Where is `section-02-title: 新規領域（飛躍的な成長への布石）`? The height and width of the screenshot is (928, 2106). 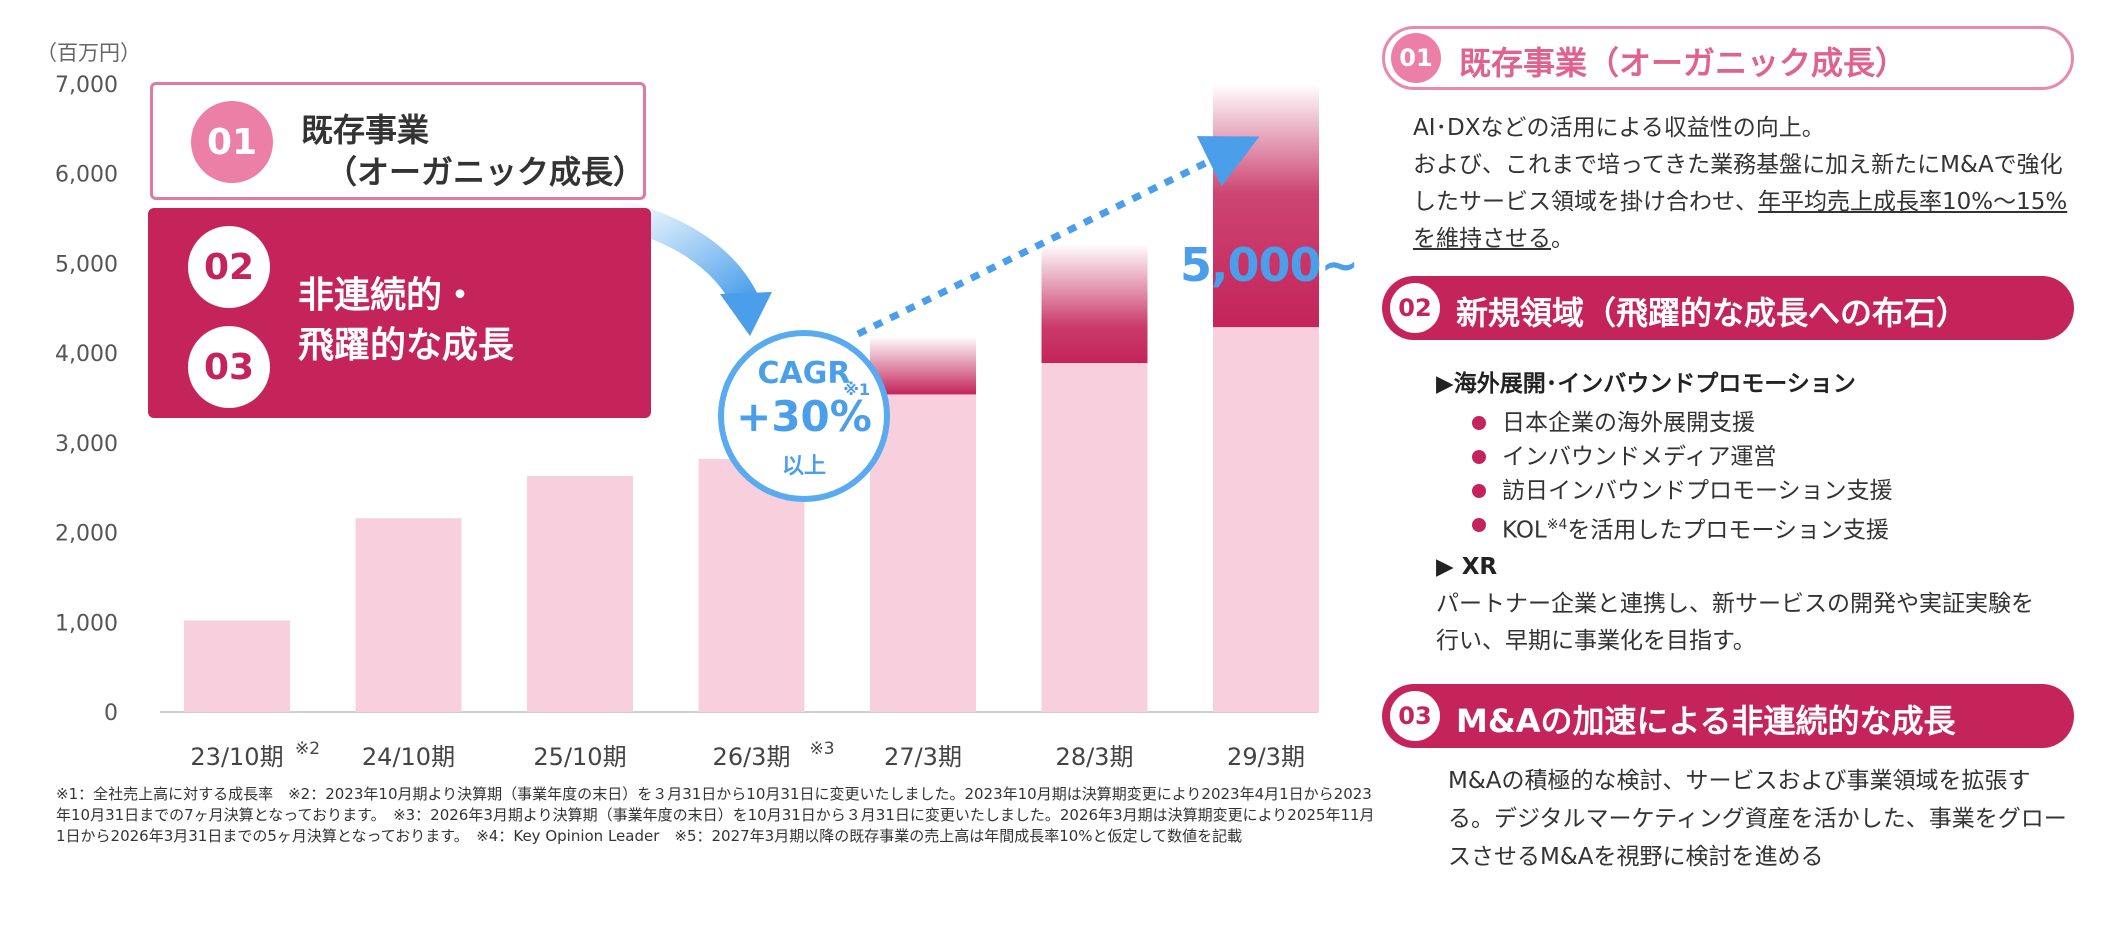 section-02-title: 新規領域（飛躍的な成長への布石） is located at coordinates (1712, 313).